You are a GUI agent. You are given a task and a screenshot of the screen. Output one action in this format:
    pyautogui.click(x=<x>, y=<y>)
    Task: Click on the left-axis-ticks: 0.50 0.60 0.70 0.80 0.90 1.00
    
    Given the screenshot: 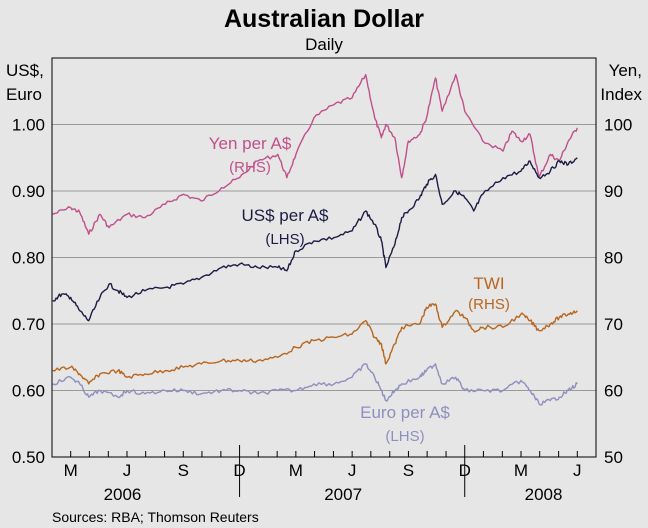 What is the action you would take?
    pyautogui.click(x=28, y=292)
    